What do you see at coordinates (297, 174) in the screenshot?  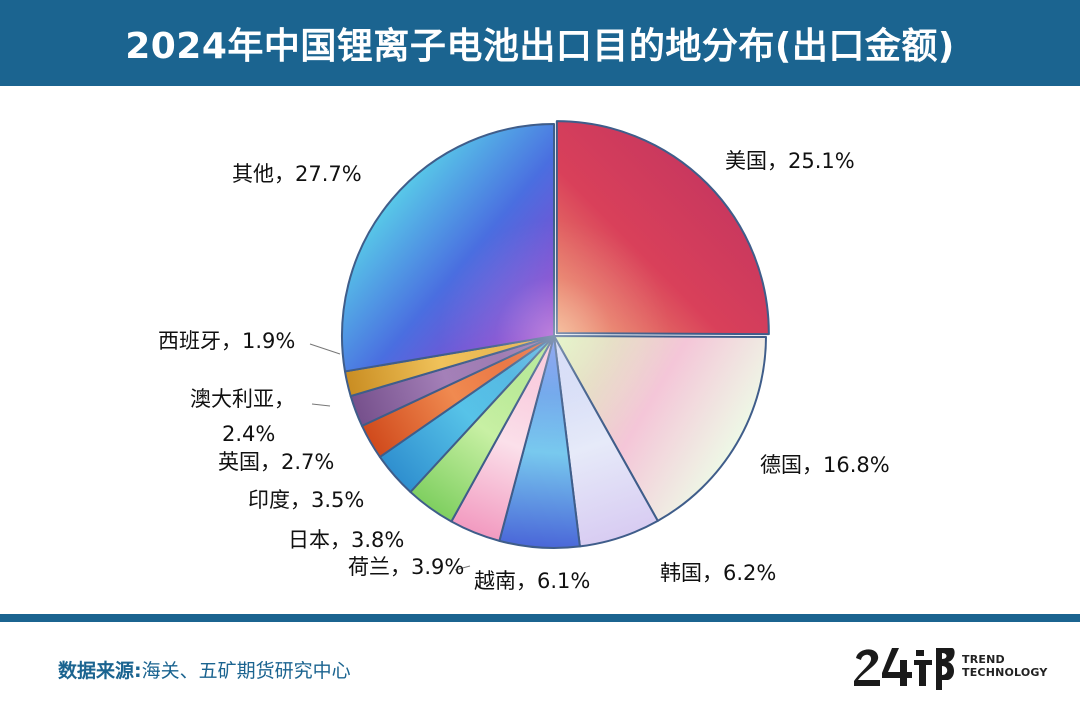 I see `slice-label-10: 其他，27.7%` at bounding box center [297, 174].